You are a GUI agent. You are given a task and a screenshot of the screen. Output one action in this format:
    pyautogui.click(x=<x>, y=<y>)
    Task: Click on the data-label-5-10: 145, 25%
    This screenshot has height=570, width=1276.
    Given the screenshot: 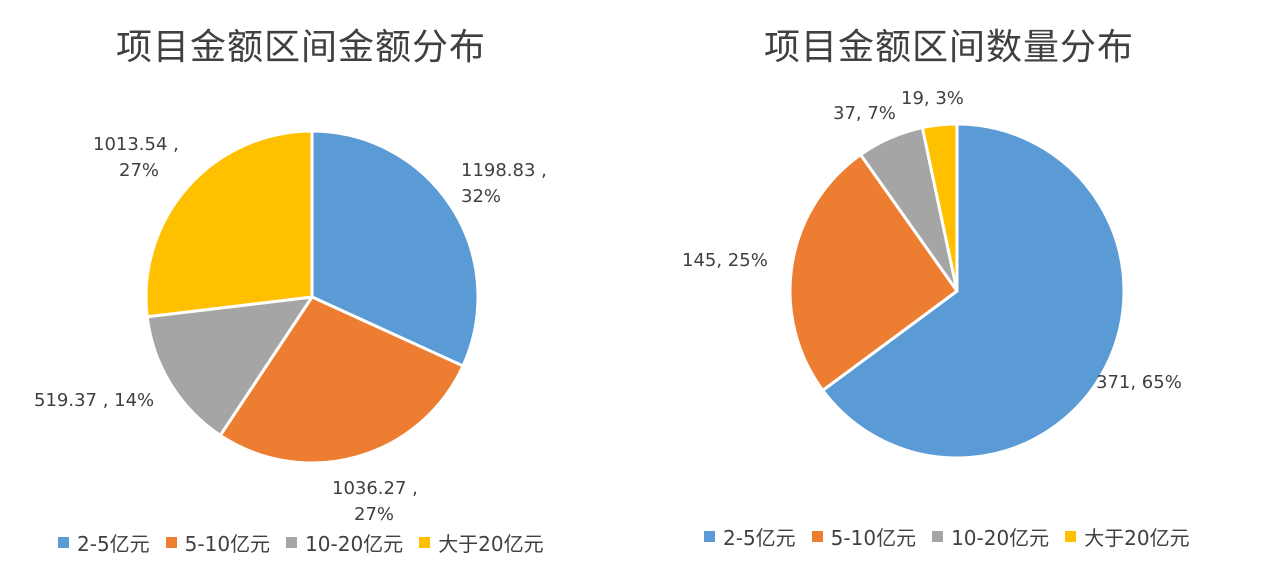 What is the action you would take?
    pyautogui.click(x=725, y=260)
    